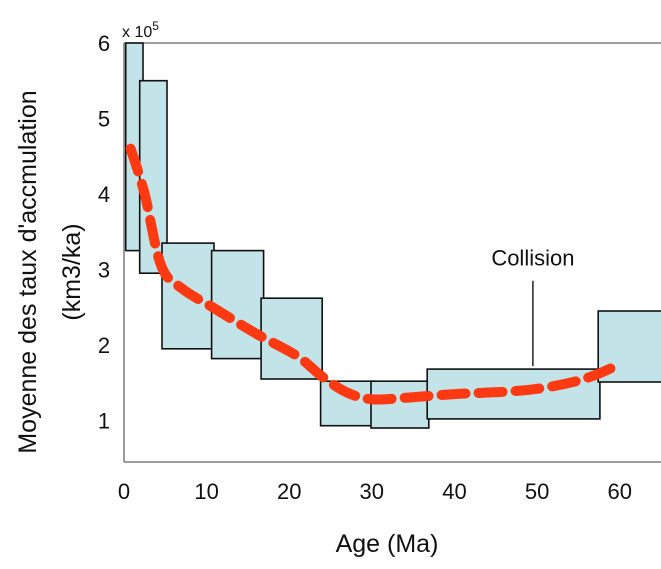  Describe the element at coordinates (104, 270) in the screenshot. I see `y-tick-label-3: 3` at that location.